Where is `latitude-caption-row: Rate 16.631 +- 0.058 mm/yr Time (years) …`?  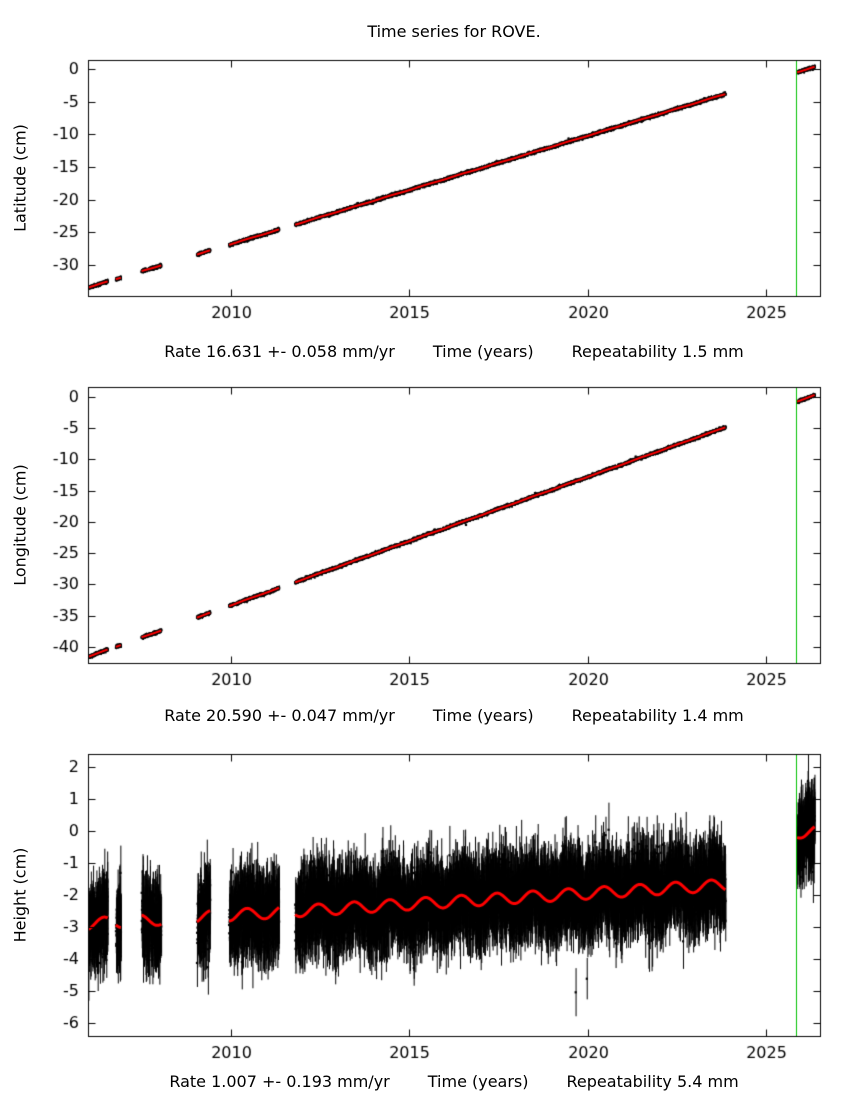
latitude-caption-row: Rate 16.631 +- 0.058 mm/yr Time (years) … is located at coordinates (454, 351).